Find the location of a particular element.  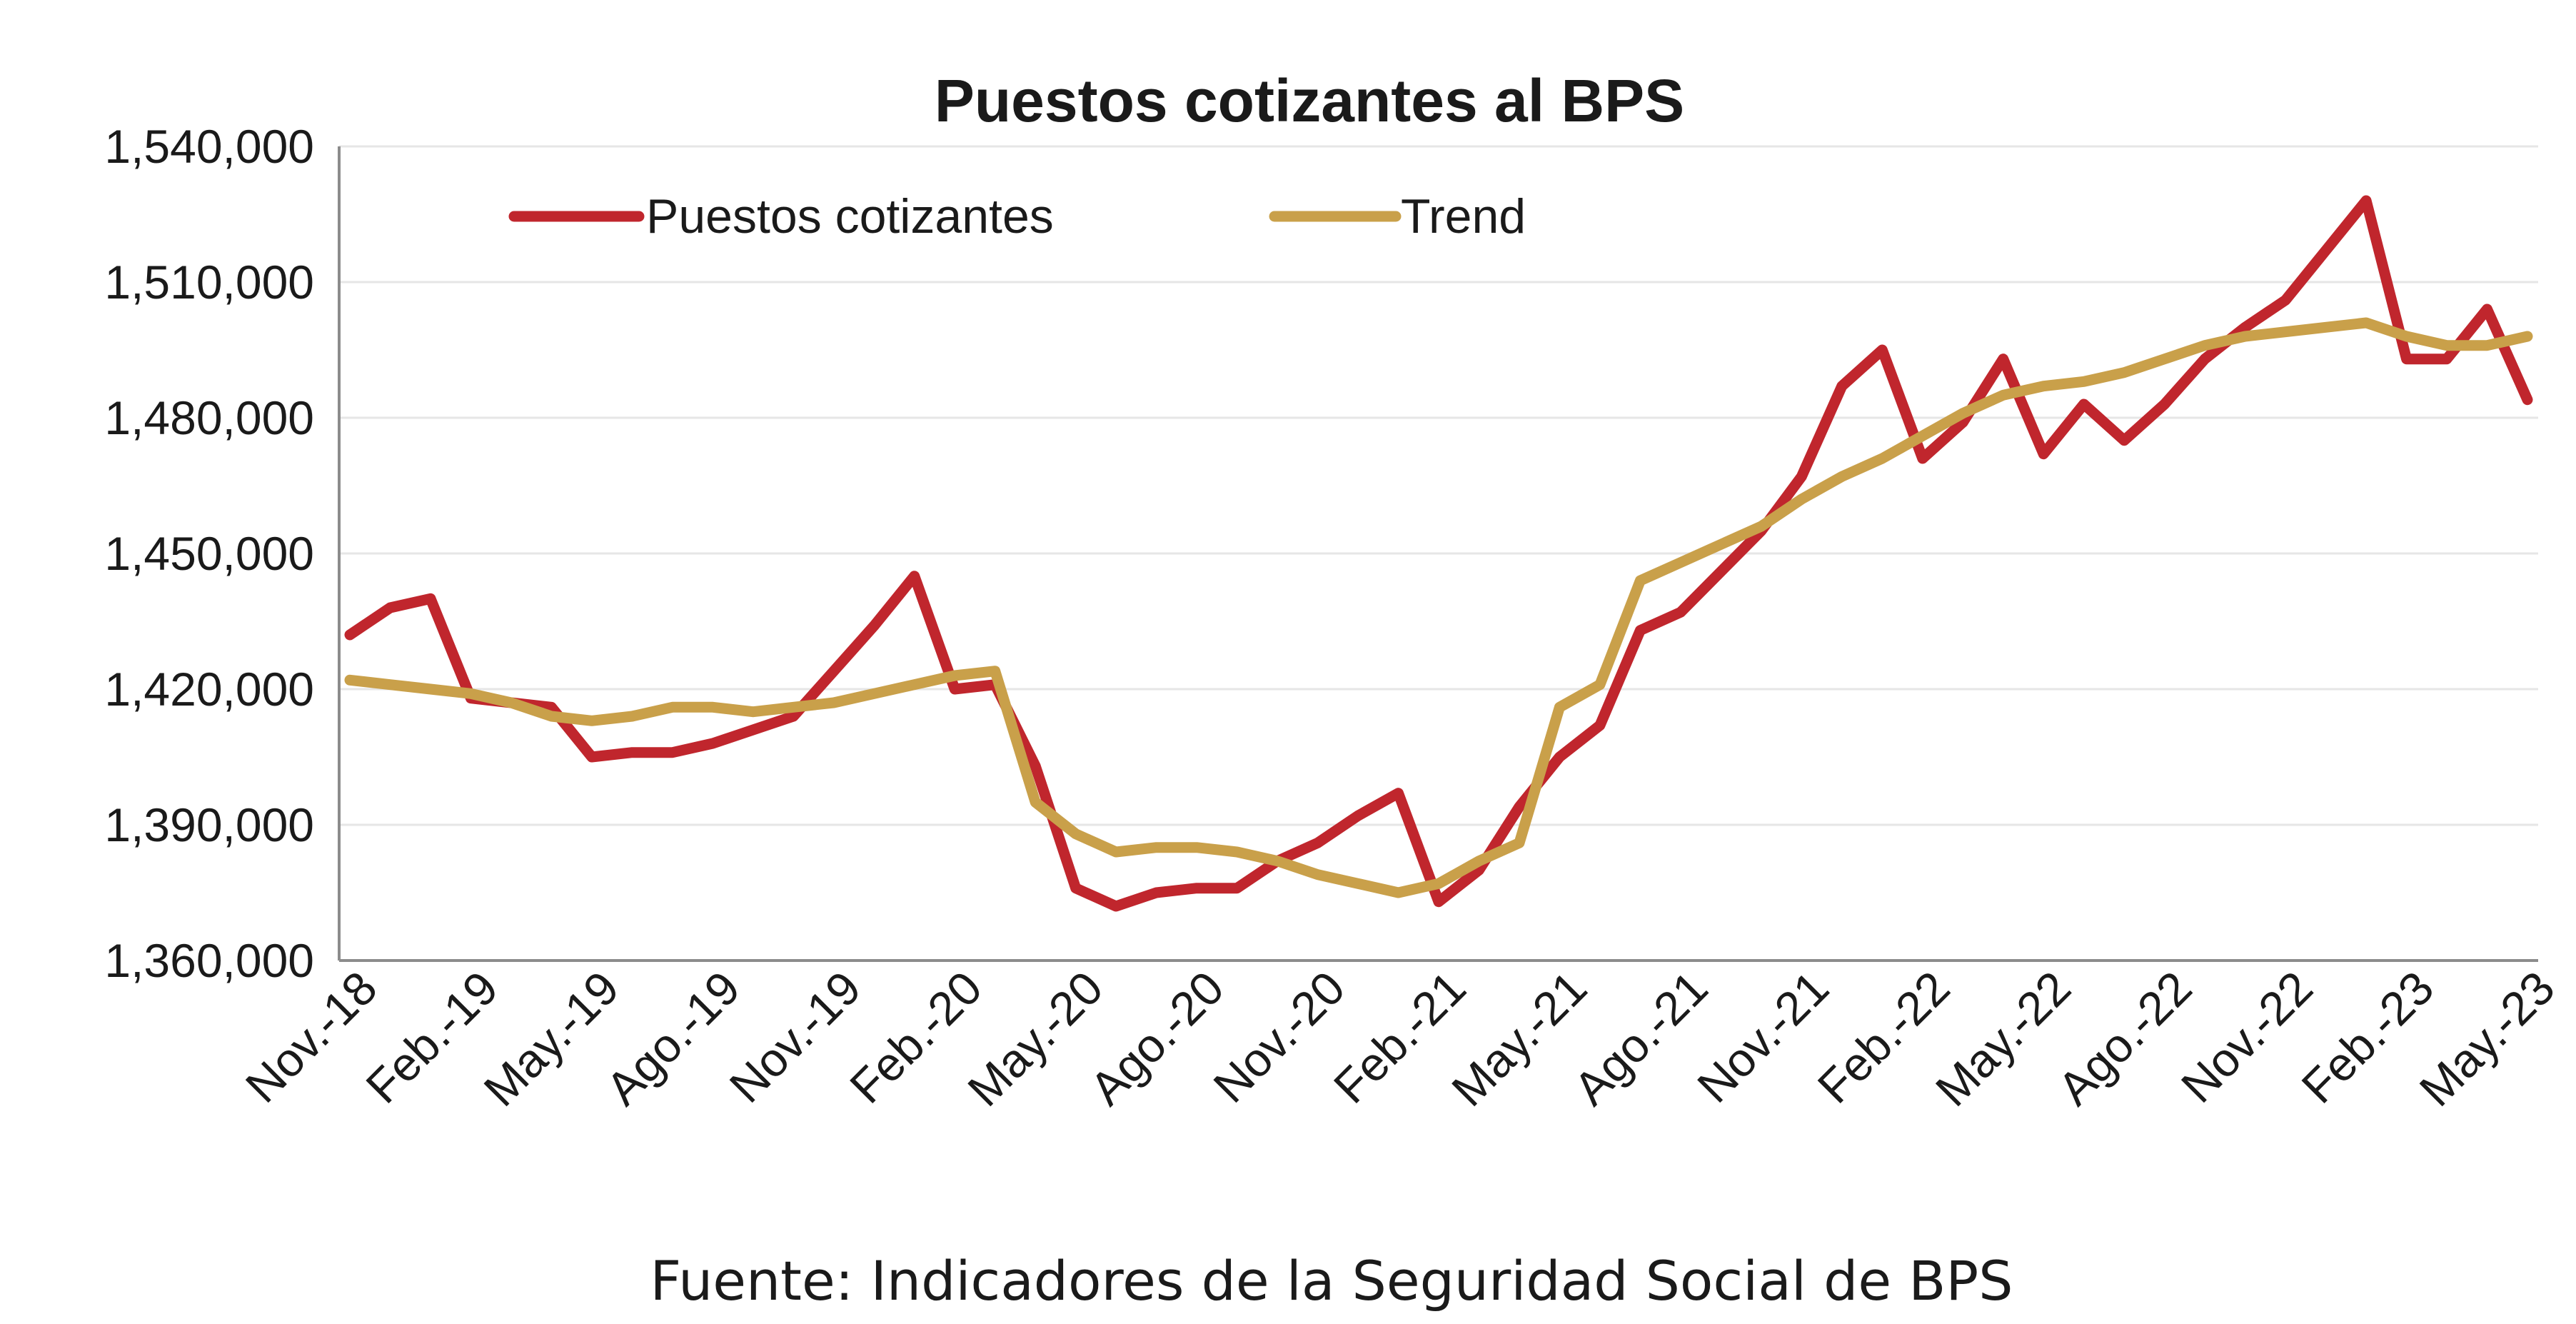

chart-title: Puestos cotizantes al BPS is located at coordinates (1309, 101).